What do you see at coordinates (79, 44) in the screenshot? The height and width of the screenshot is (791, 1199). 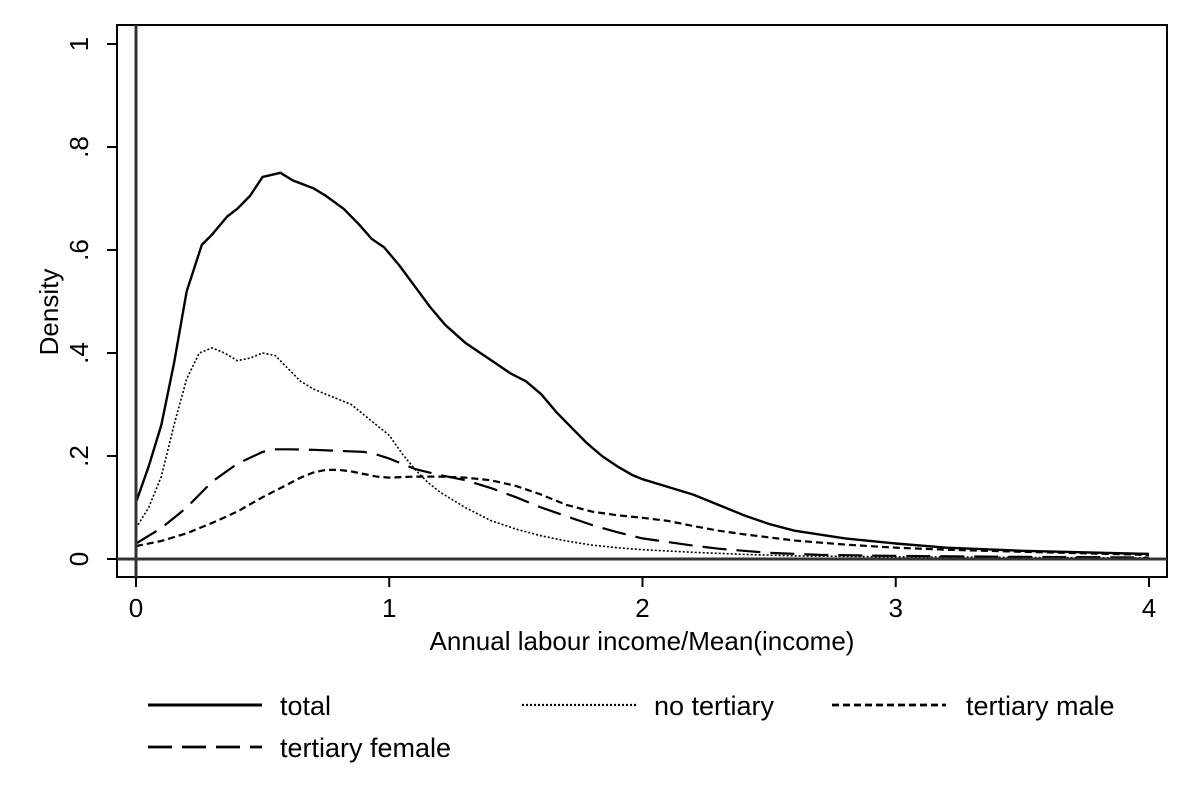 I see `y-tick-label: 1` at bounding box center [79, 44].